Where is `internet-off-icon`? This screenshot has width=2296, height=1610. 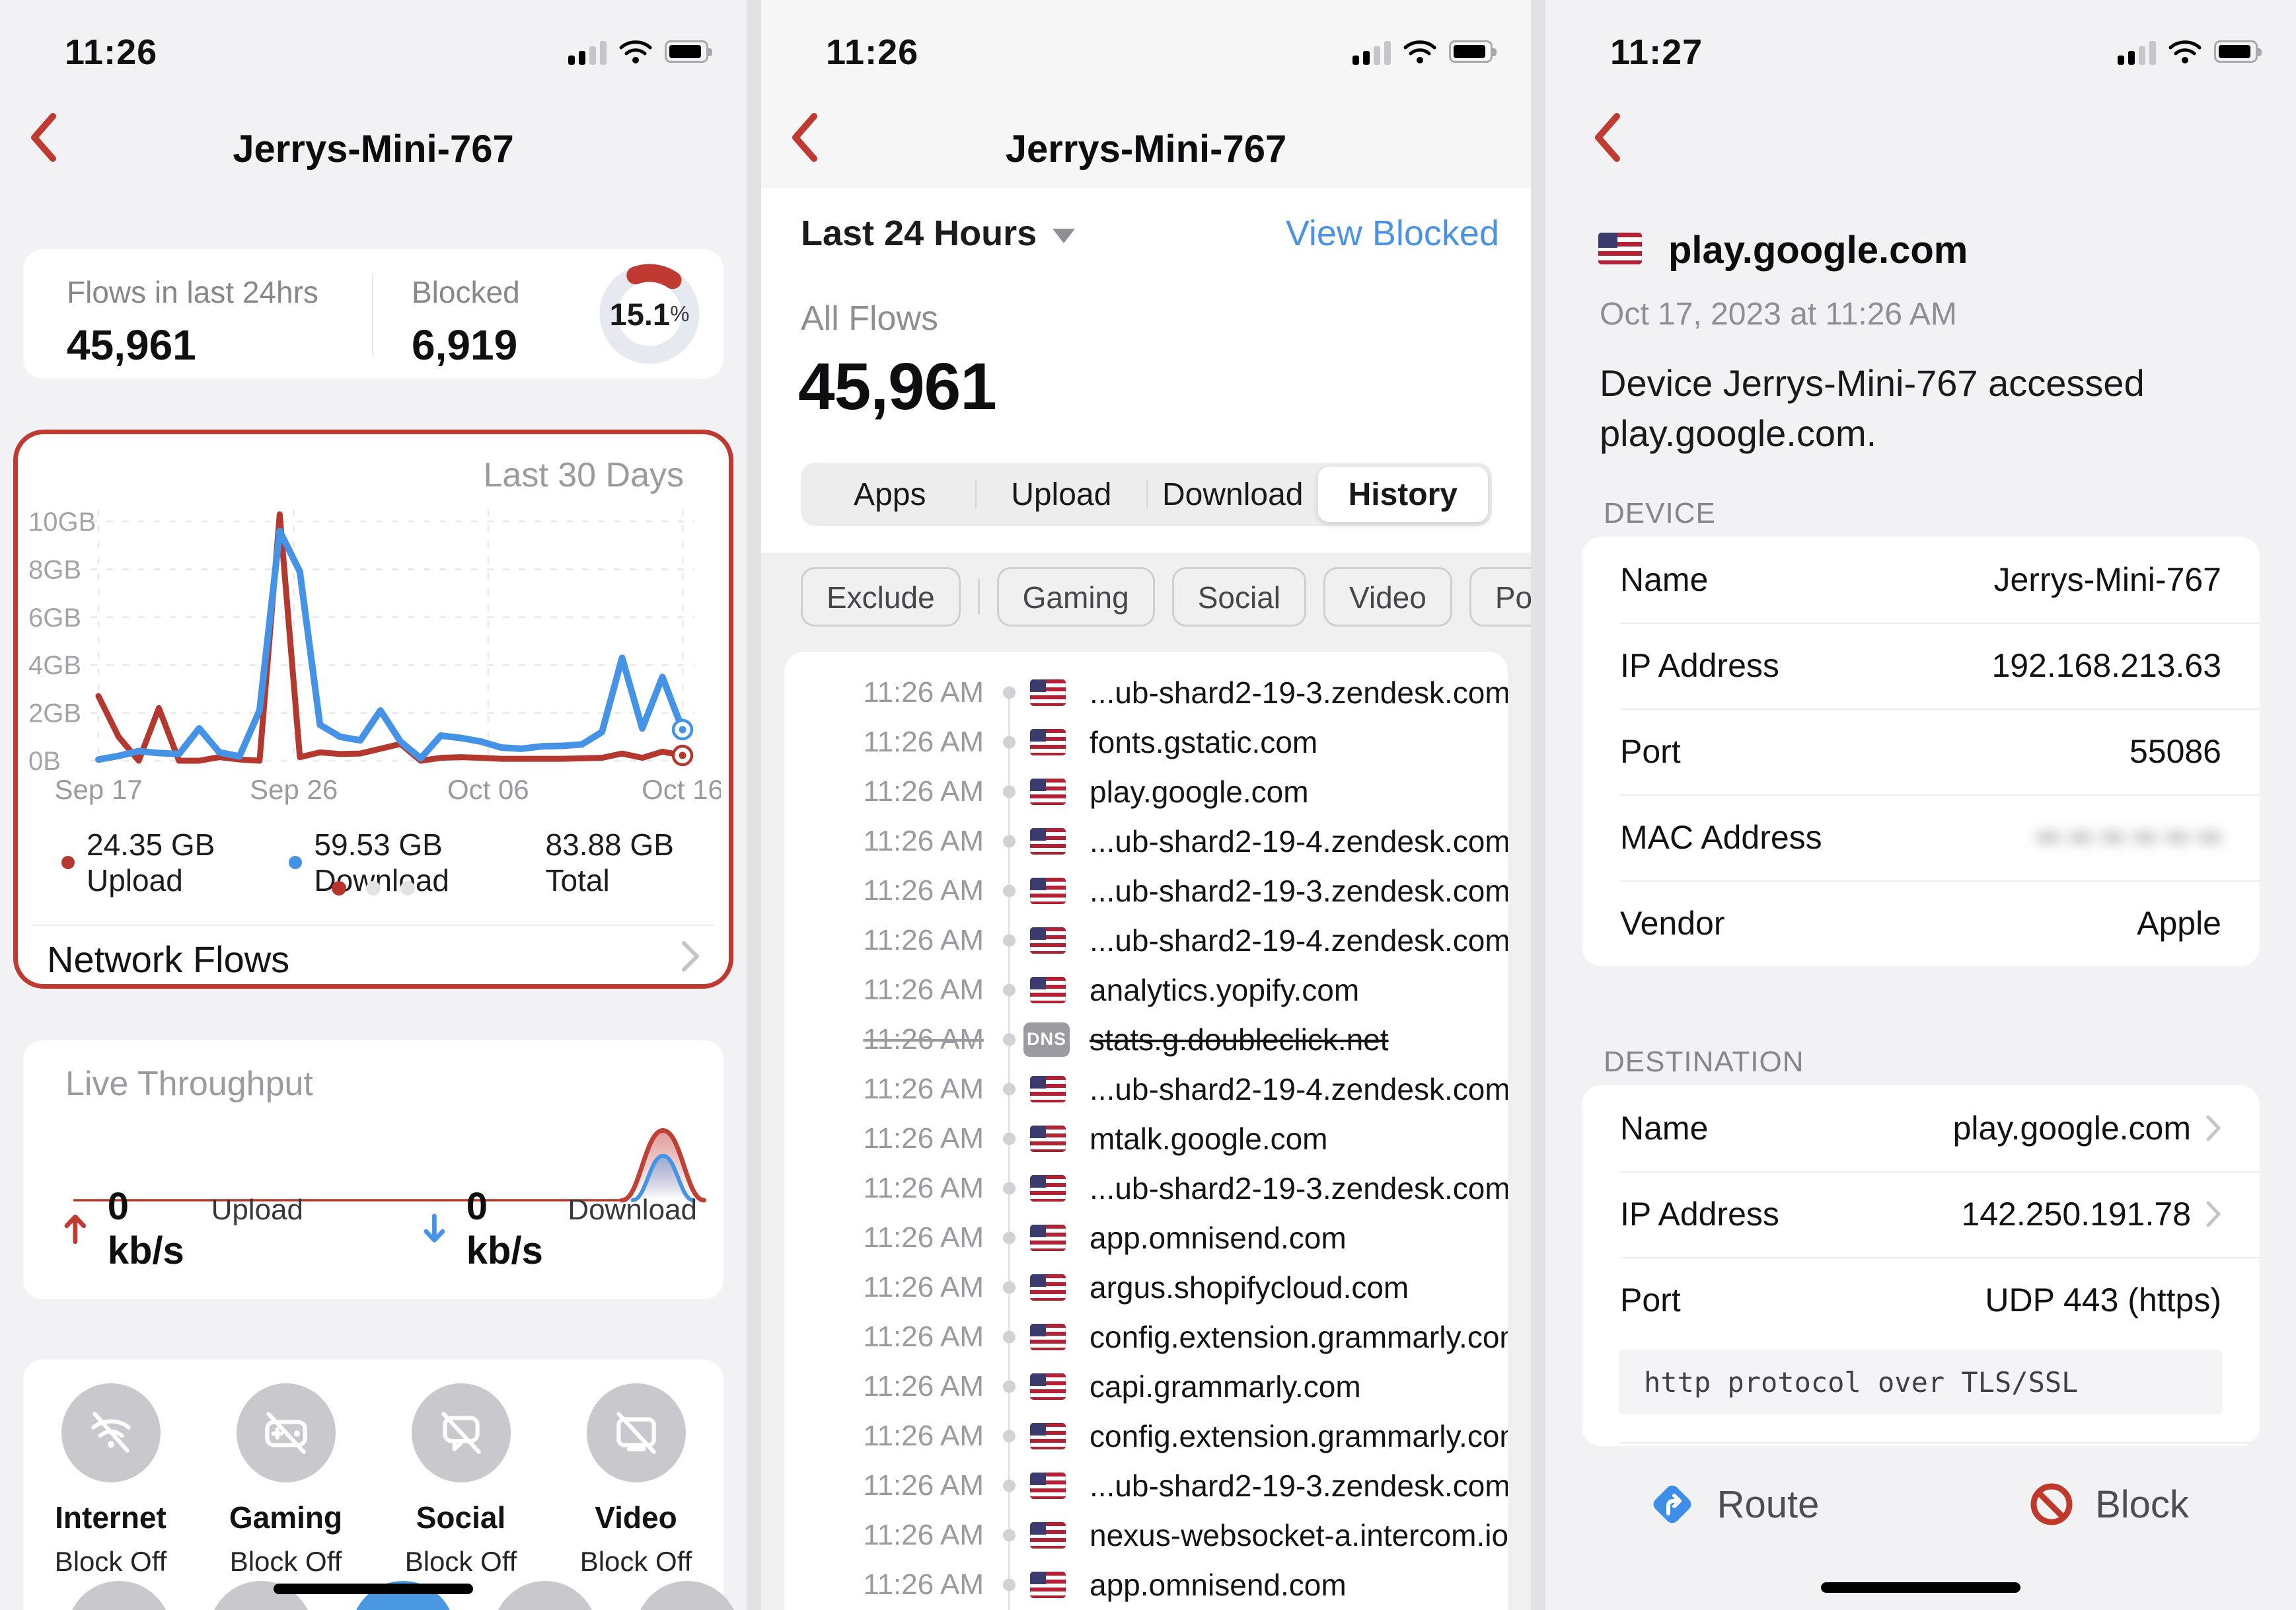 internet-off-icon is located at coordinates (111, 1432).